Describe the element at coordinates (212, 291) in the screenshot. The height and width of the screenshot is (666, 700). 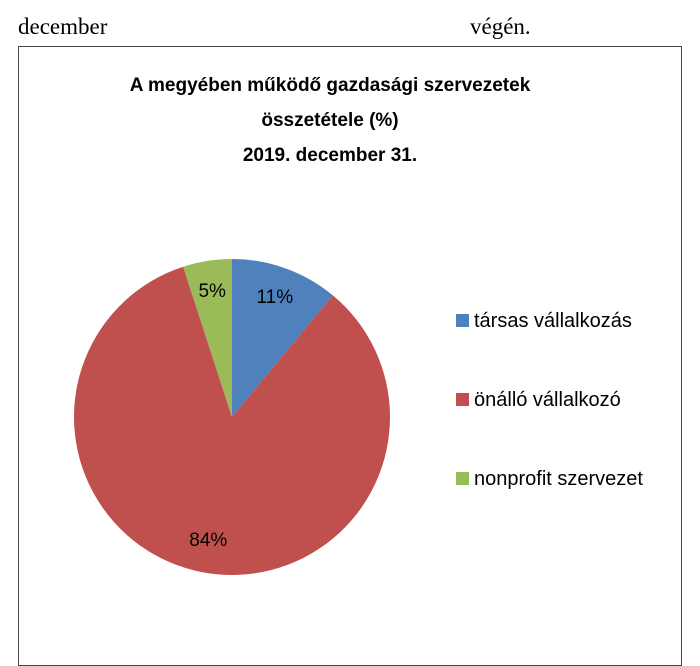
I see `data-label: 5%` at that location.